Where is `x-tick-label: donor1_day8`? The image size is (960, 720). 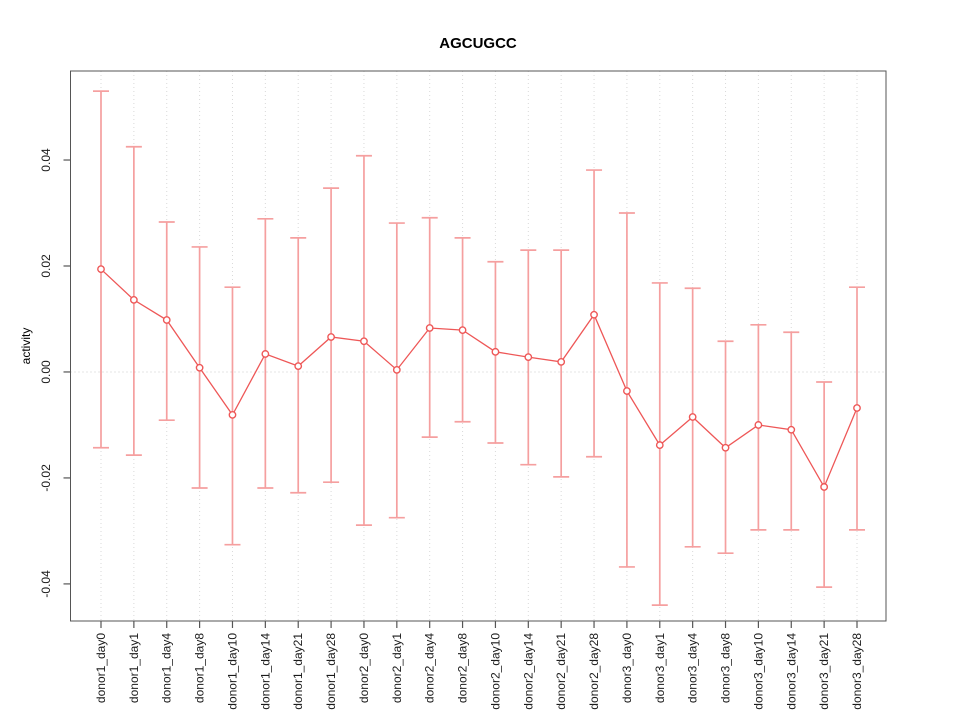
x-tick-label: donor1_day8 is located at coordinates (200, 668).